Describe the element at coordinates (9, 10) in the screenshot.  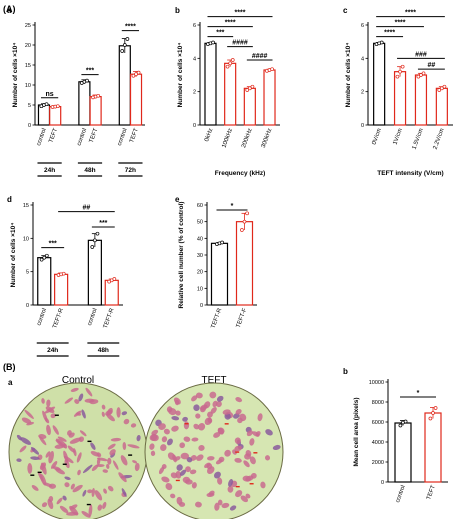
I see `panel-label: a` at that location.